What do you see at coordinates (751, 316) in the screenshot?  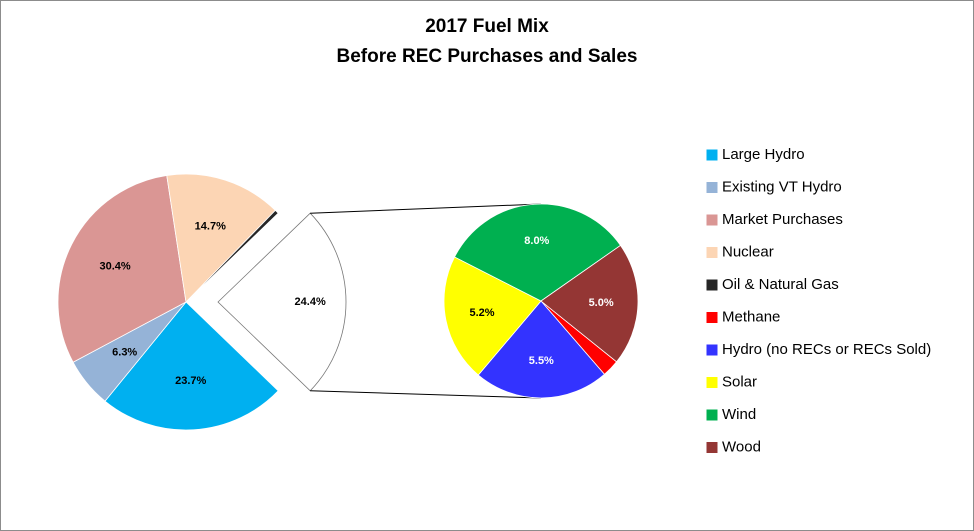 I see `legend-label: Methane` at bounding box center [751, 316].